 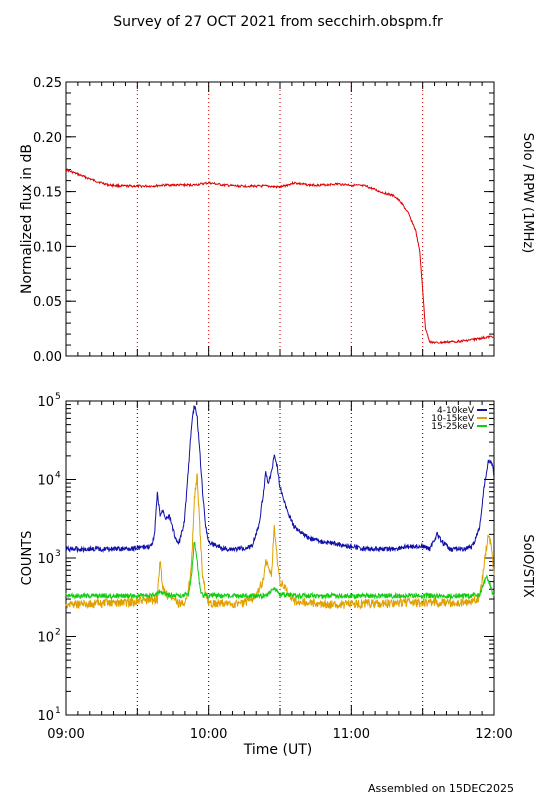 I want to click on top-y-tick-label: 0.25, so click(x=47, y=83).